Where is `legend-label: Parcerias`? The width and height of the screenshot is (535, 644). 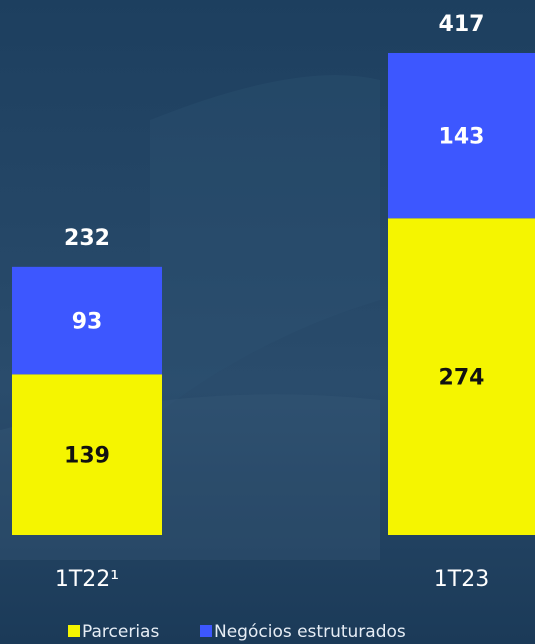 legend-label: Parcerias is located at coordinates (120, 632).